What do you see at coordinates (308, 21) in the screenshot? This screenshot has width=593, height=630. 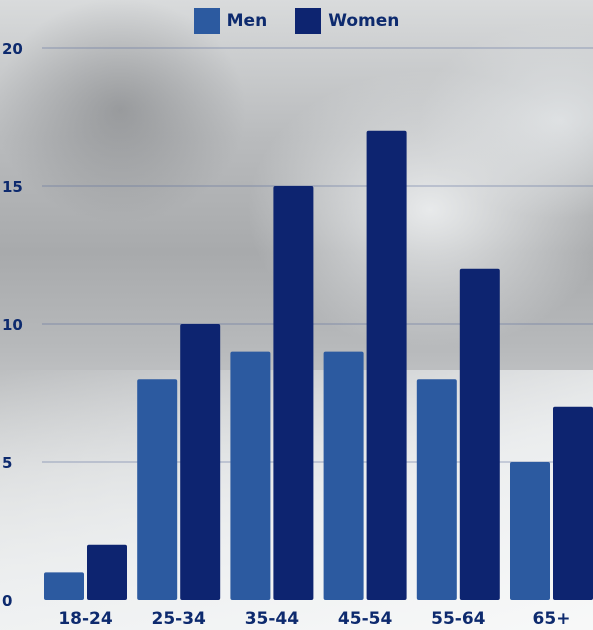 I see `legend-swatch-women` at bounding box center [308, 21].